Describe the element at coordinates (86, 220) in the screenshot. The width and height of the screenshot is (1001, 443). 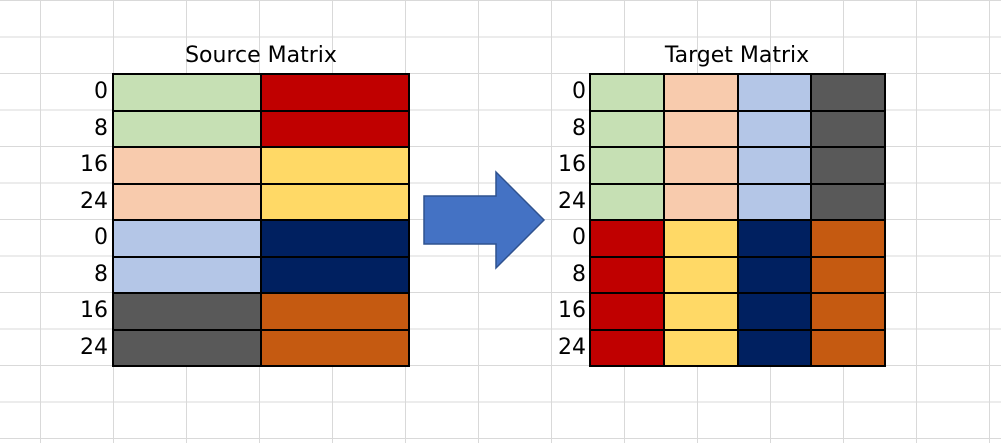
I see `source-row-labels: 0 8 16 24 0 8 16 24` at that location.